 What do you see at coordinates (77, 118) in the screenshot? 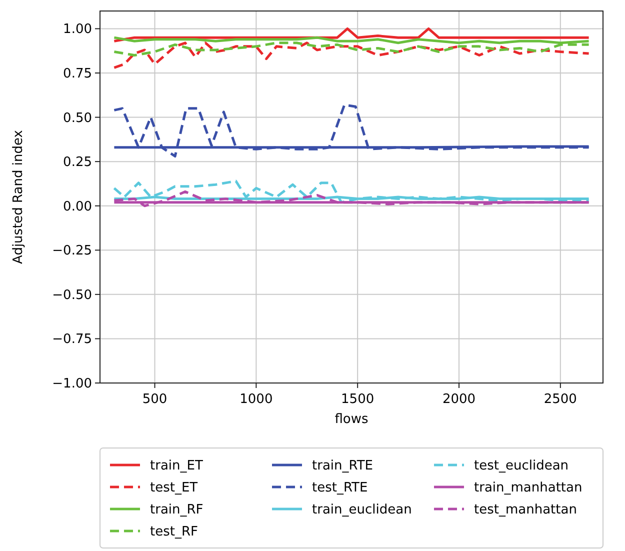
I see `y-tick-label: 0.50` at bounding box center [77, 118].